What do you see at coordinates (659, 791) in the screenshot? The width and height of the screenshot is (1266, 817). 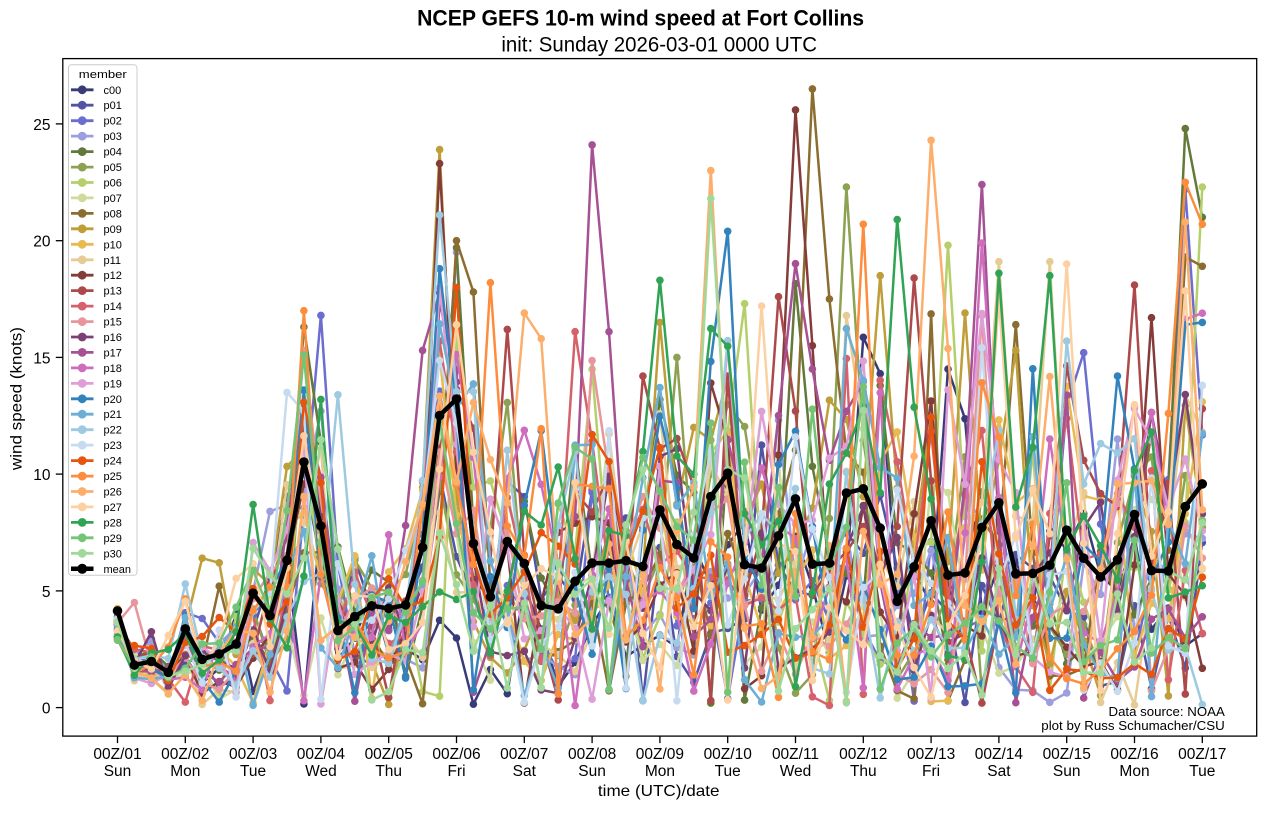 I see `svg-text: time (UTC)/date` at bounding box center [659, 791].